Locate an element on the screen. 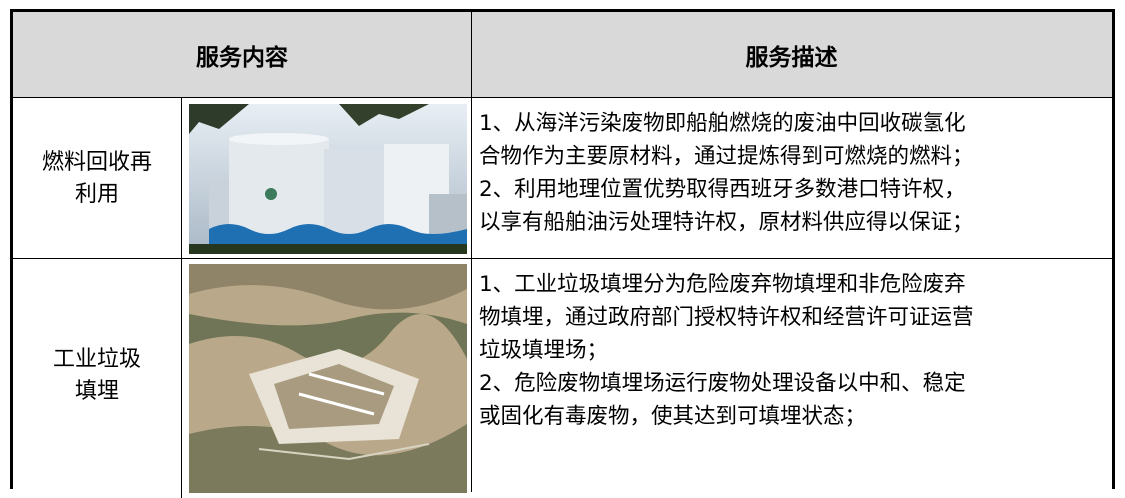  description-line: 合物作为主要原材料，通过提炼得到可燃烧的燃料； is located at coordinates (726, 156).